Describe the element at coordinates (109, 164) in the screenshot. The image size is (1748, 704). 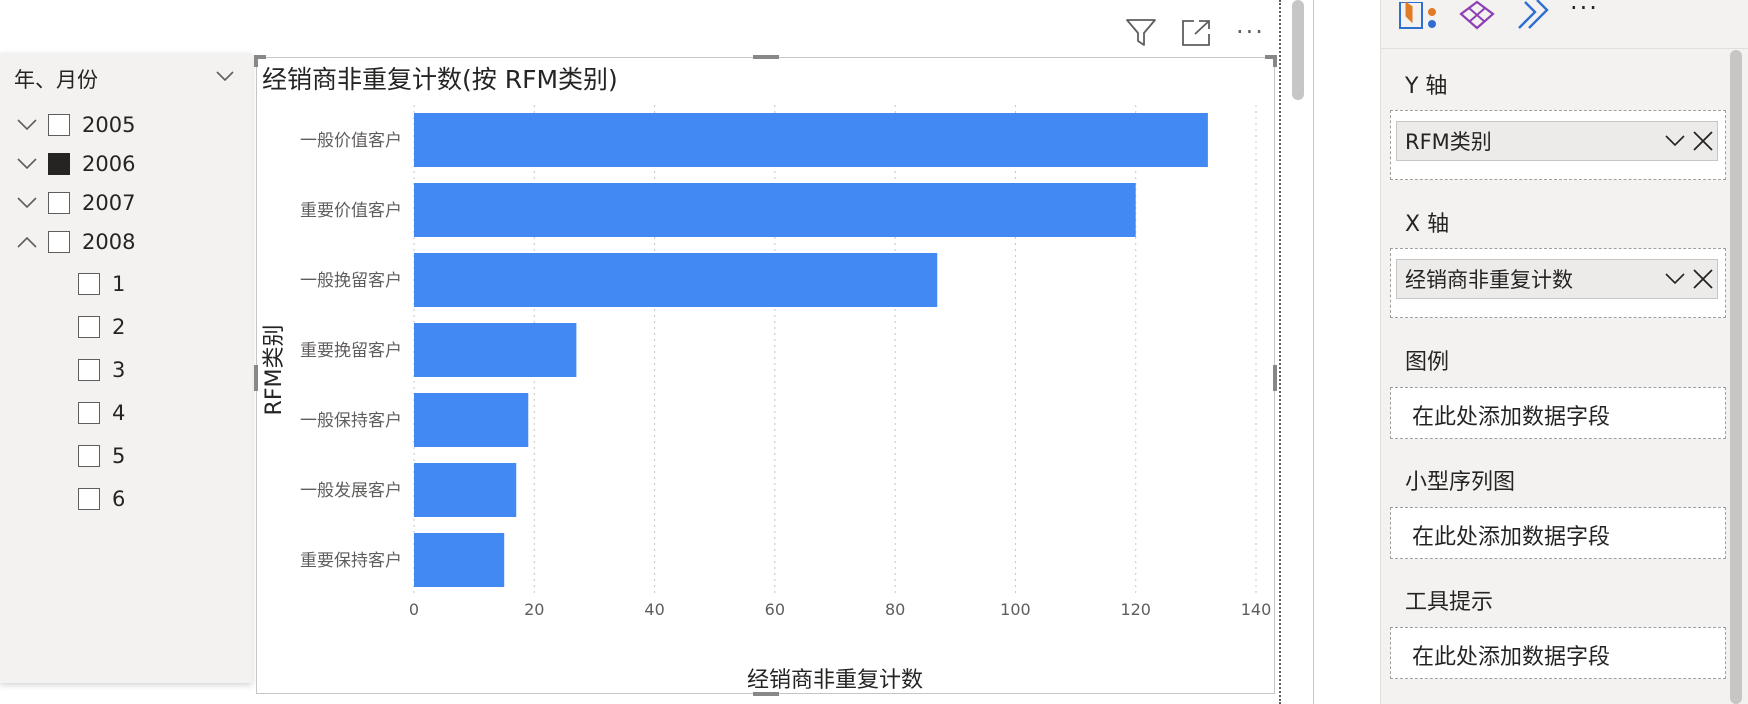
I see `slicer-item-label: 2006` at that location.